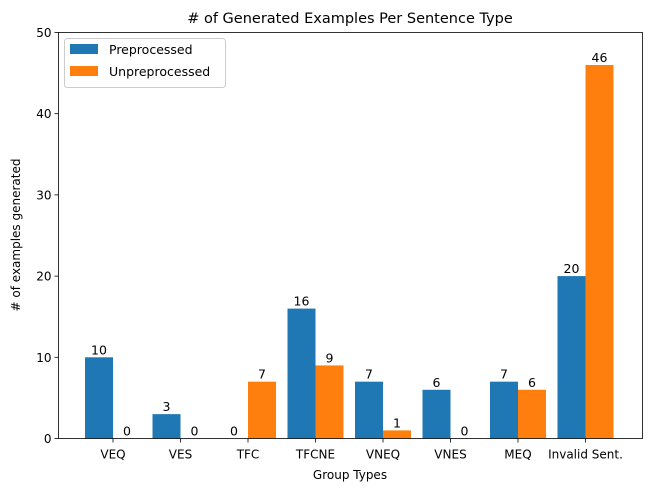 The image size is (651, 495). I want to click on y-tick-label: 40, so click(43, 114).